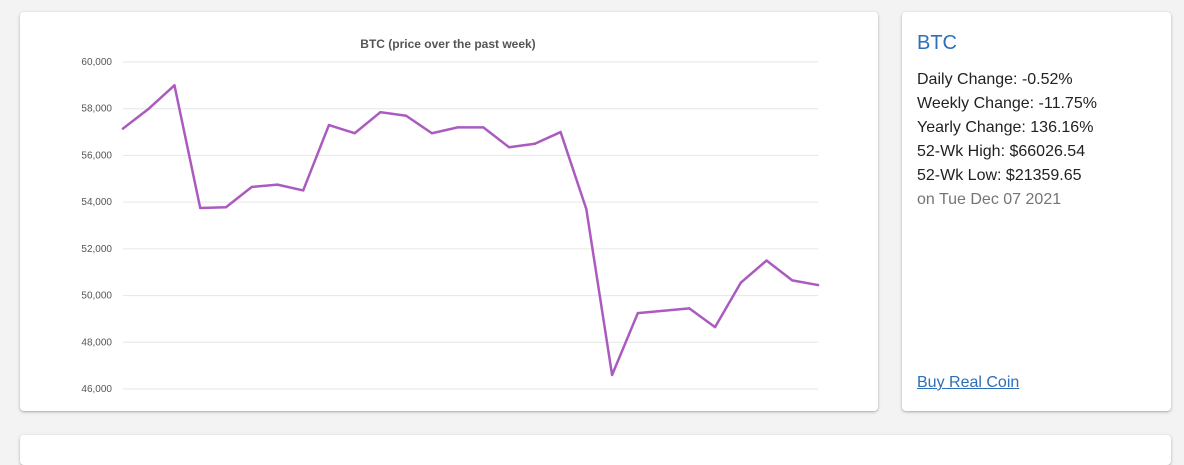 Image resolution: width=1184 pixels, height=465 pixels. What do you see at coordinates (989, 199) in the screenshot?
I see `stats-date: on Tue Dec 07 2021` at bounding box center [989, 199].